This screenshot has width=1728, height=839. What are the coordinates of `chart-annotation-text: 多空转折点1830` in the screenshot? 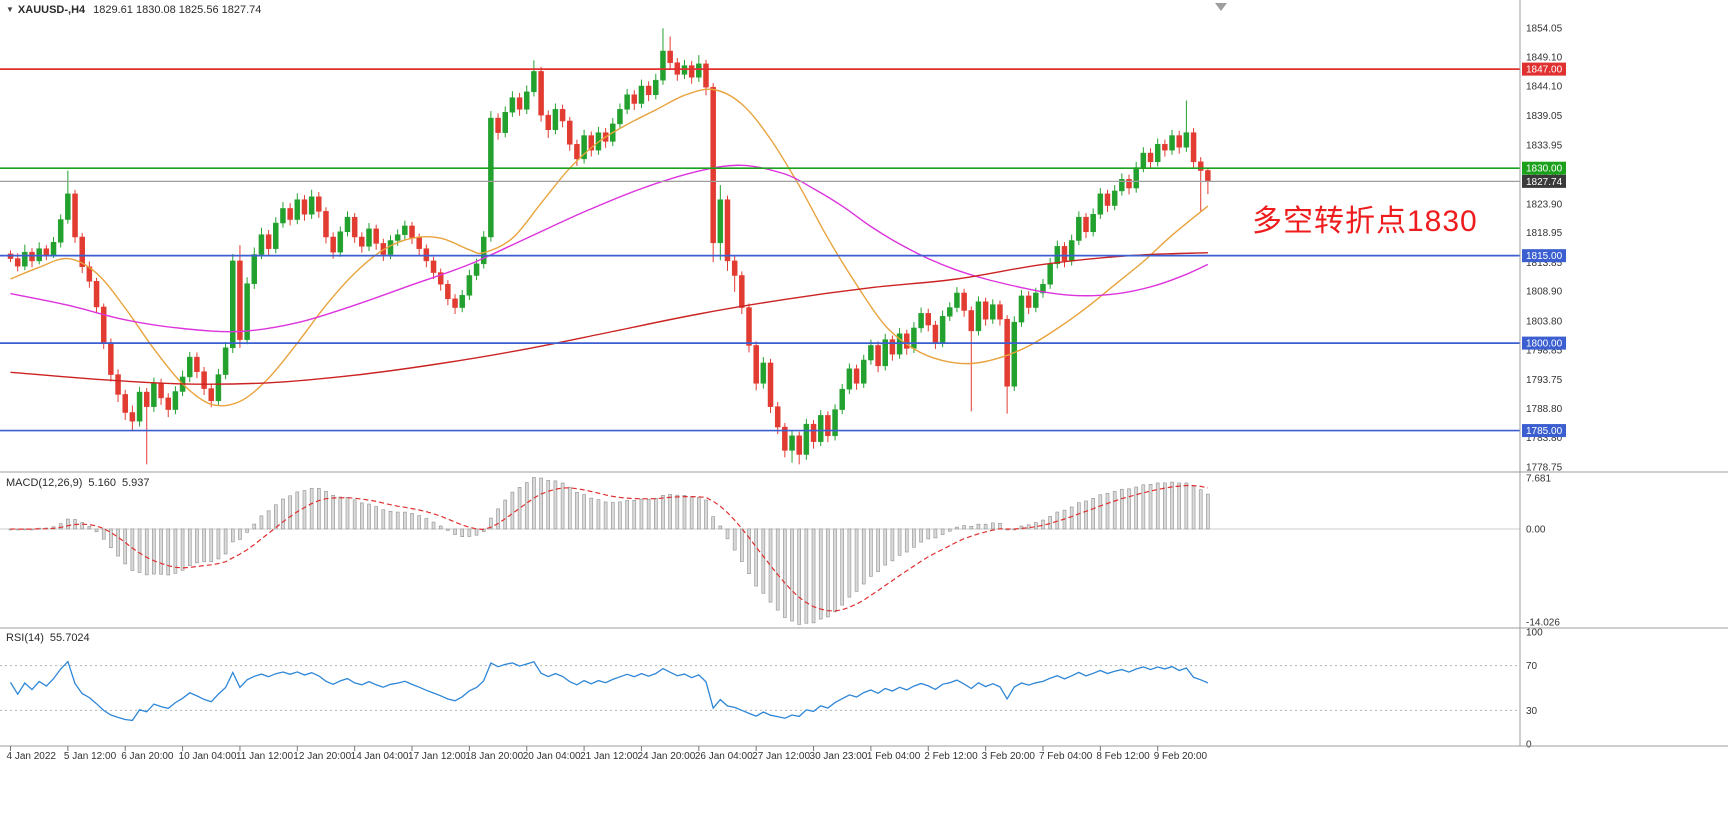 It's located at (1365, 221).